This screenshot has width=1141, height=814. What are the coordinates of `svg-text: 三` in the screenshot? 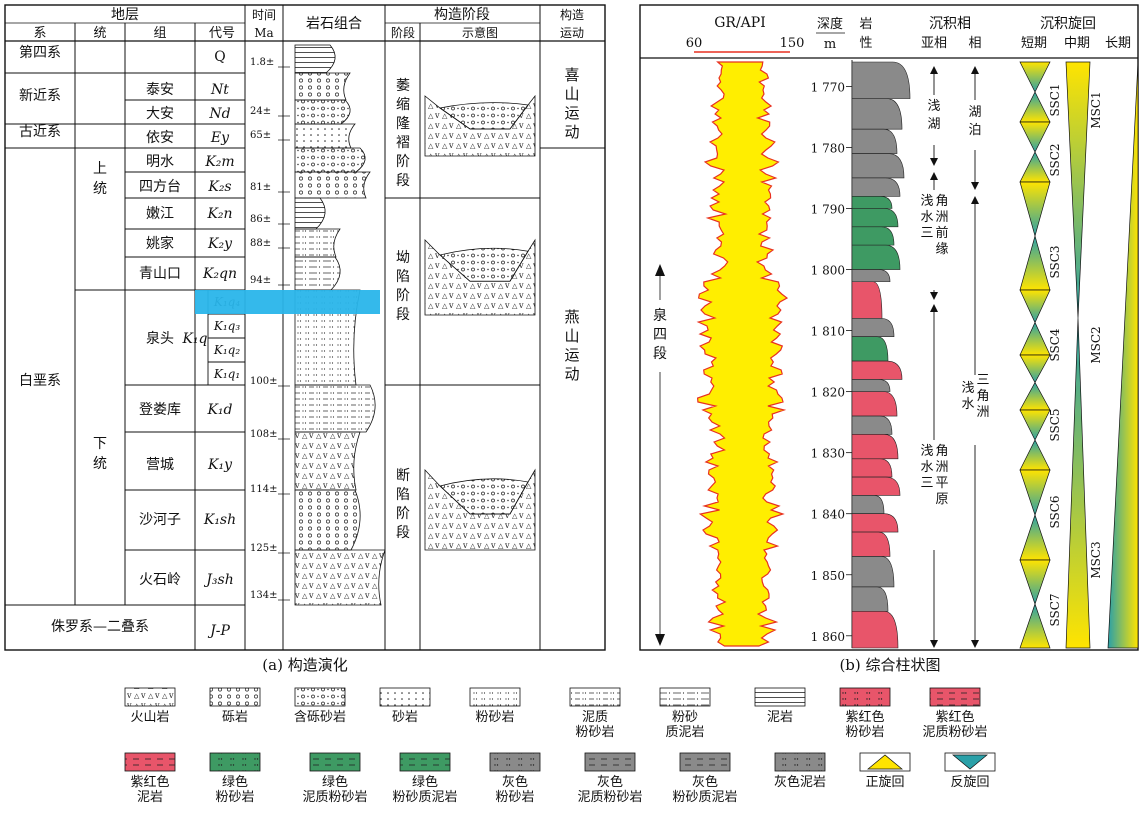 It's located at (926, 483).